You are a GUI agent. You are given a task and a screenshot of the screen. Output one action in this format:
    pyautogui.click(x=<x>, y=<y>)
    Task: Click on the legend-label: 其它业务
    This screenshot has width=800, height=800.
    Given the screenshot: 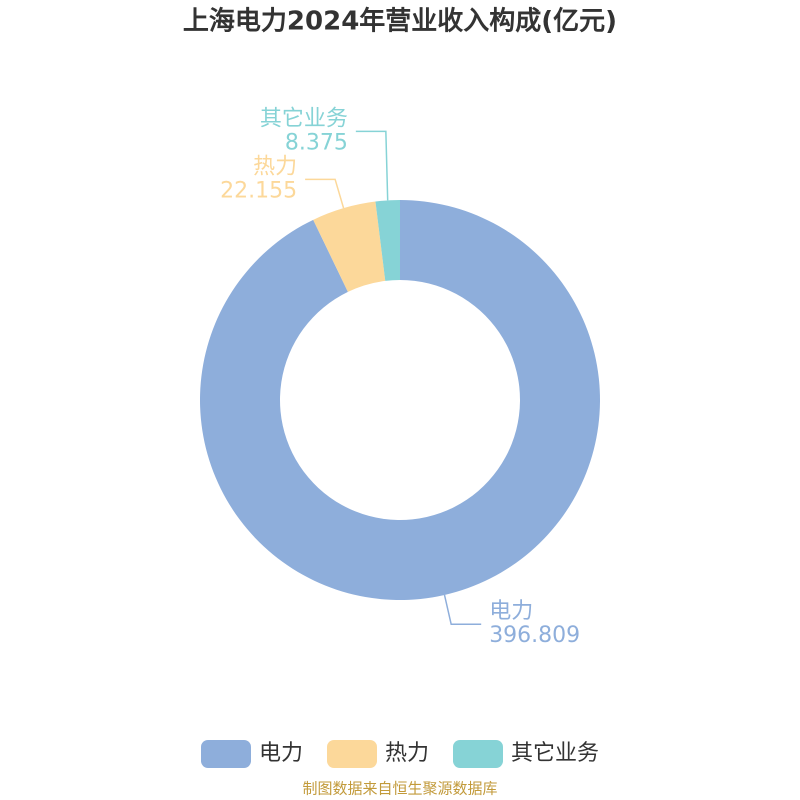 What is the action you would take?
    pyautogui.click(x=555, y=753)
    